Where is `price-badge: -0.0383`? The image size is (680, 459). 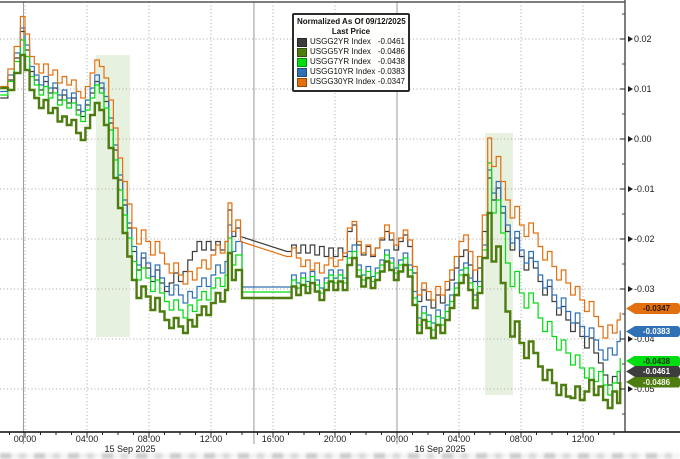 price-badge: -0.0383 is located at coordinates (653, 331).